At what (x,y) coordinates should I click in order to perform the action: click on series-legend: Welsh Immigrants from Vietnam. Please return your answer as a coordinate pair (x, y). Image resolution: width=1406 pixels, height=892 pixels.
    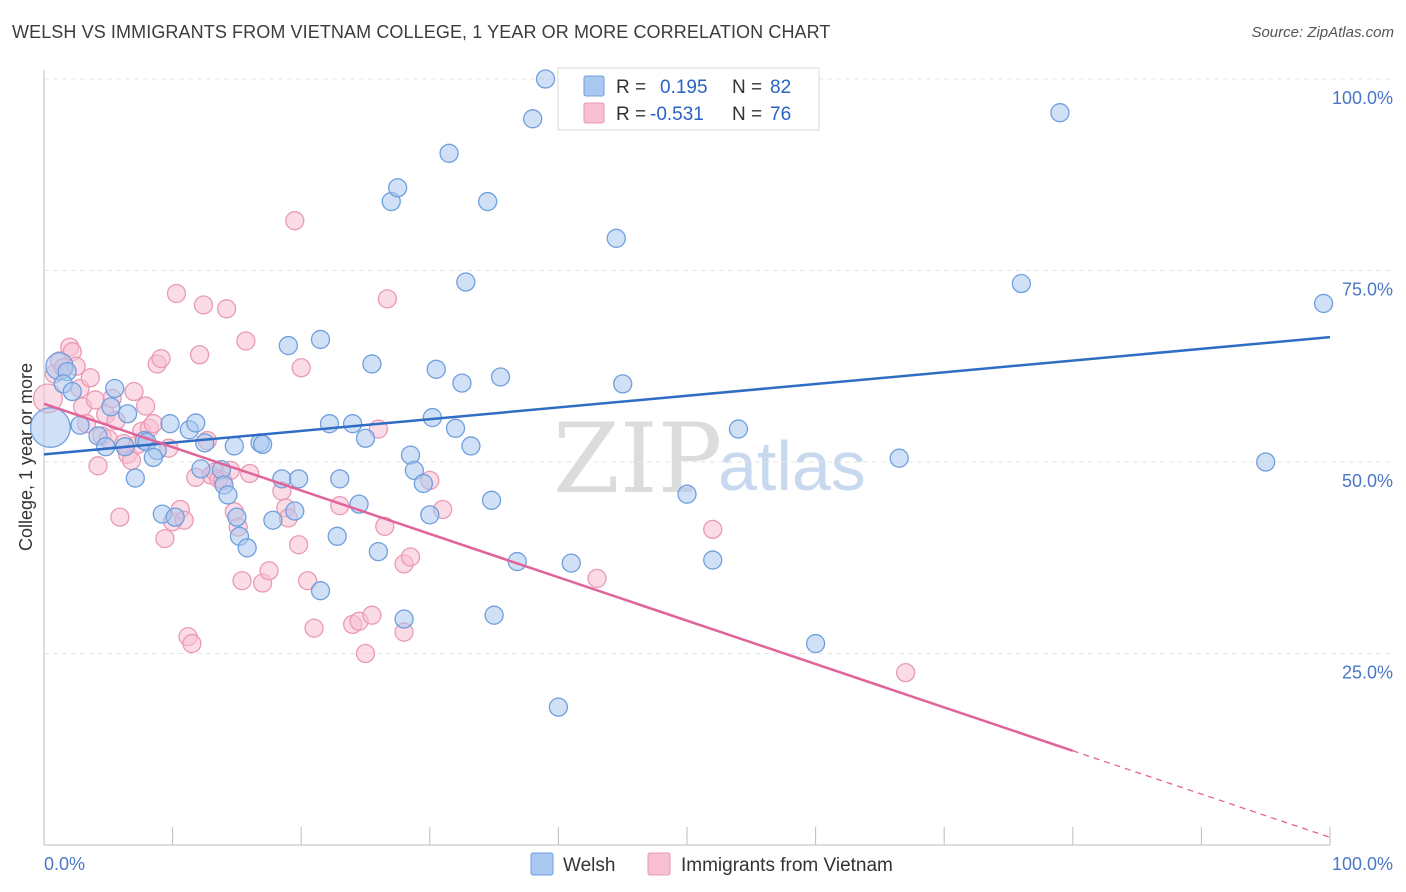
    Looking at the image, I should click on (711, 864).